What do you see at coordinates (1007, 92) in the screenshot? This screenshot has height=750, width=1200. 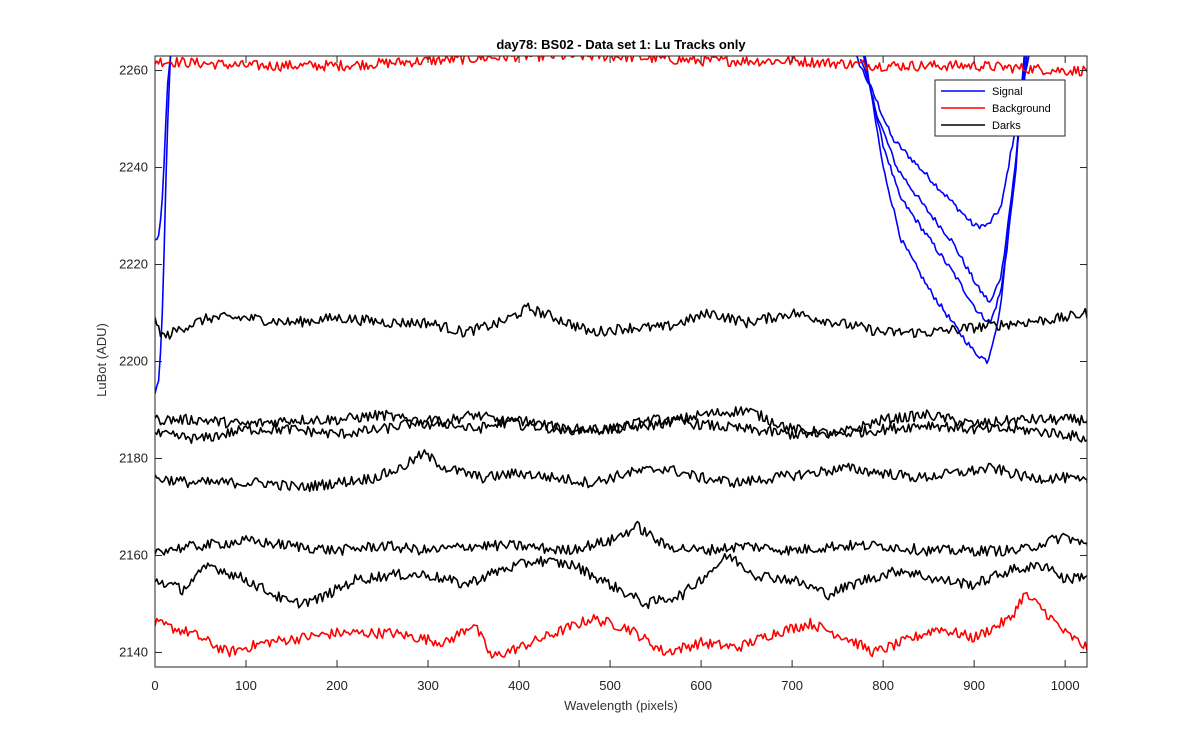 I see `legend-label-signal: Signal` at bounding box center [1007, 92].